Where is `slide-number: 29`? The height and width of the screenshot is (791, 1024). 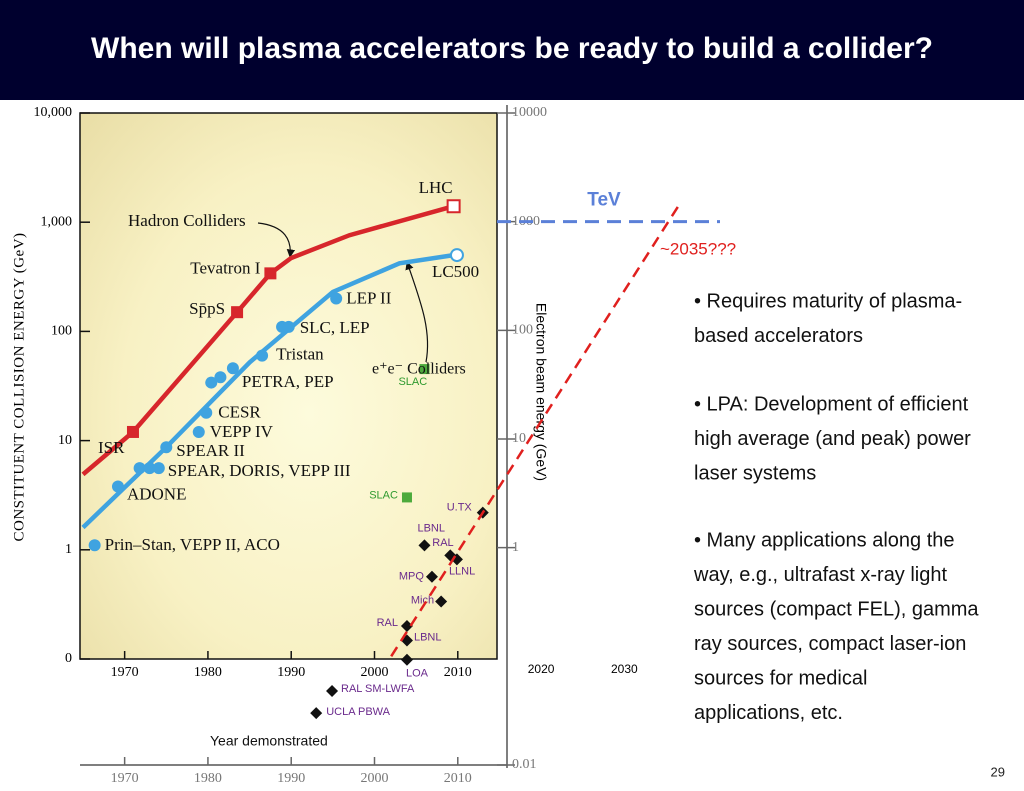 slide-number: 29 is located at coordinates (998, 771).